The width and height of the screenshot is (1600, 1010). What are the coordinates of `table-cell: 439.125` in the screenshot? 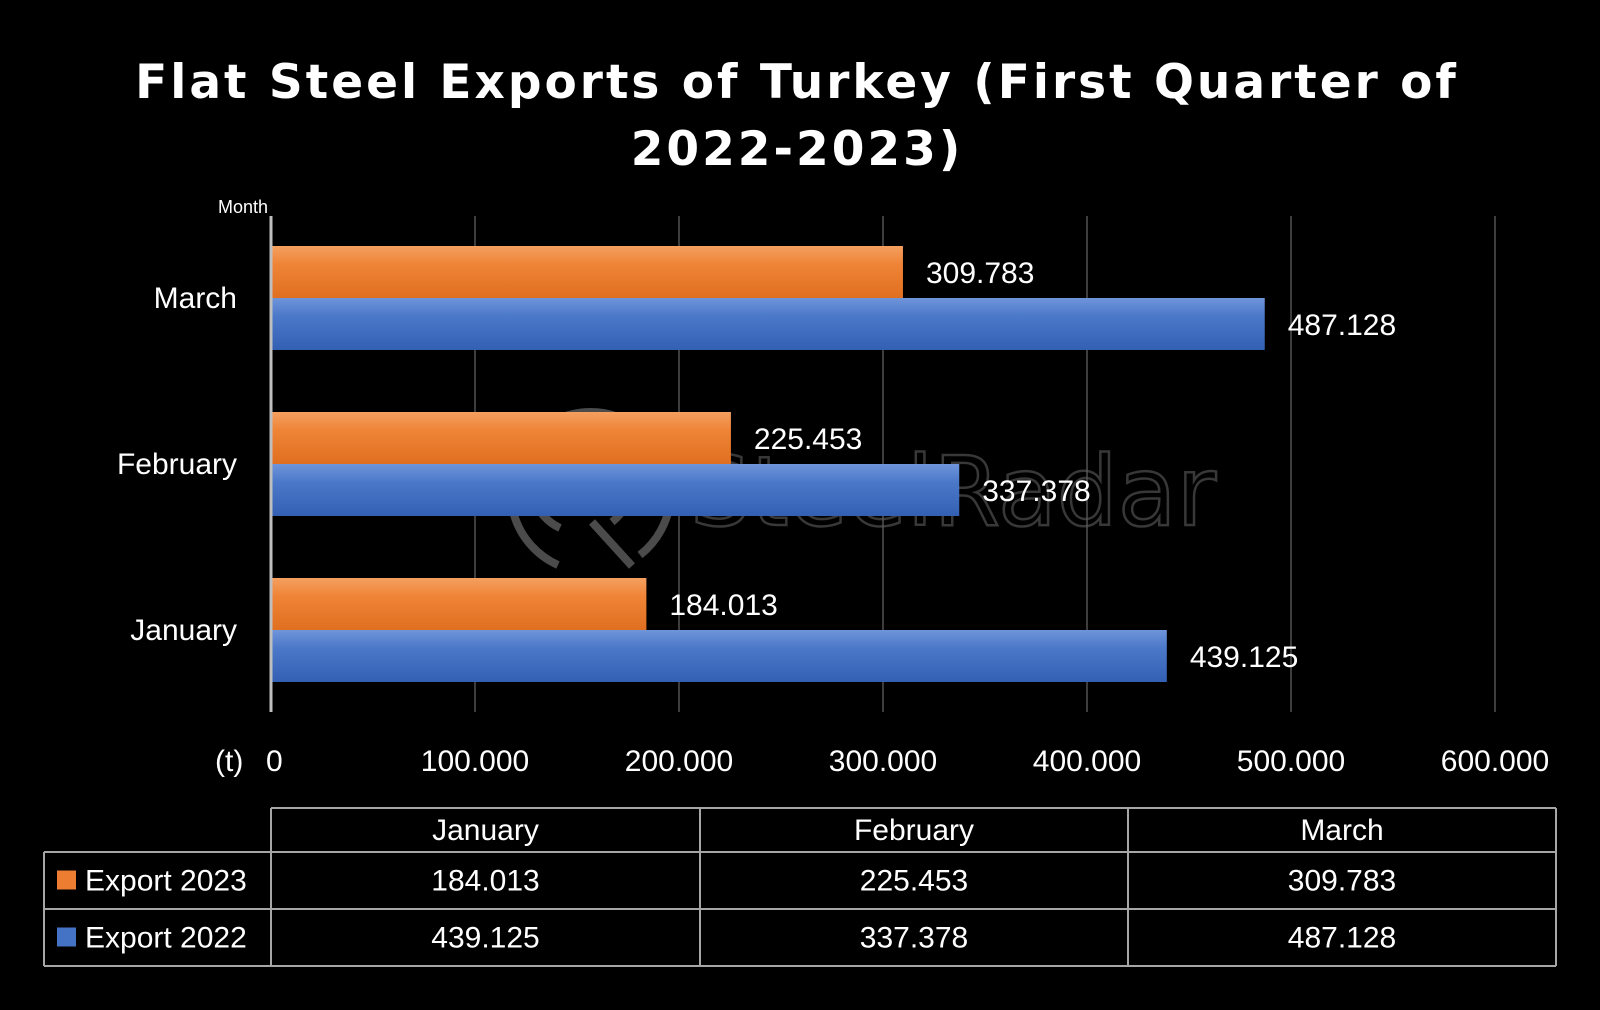 It's located at (485, 938).